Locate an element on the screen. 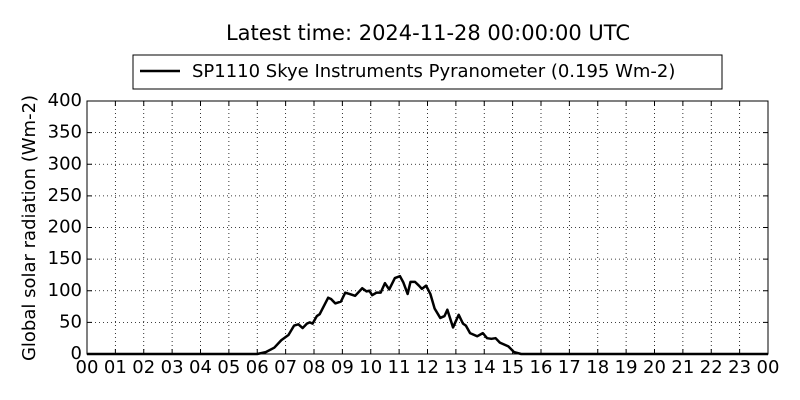 Image resolution: width=800 pixels, height=400 pixels. x-tick-label: 08 is located at coordinates (314, 367).